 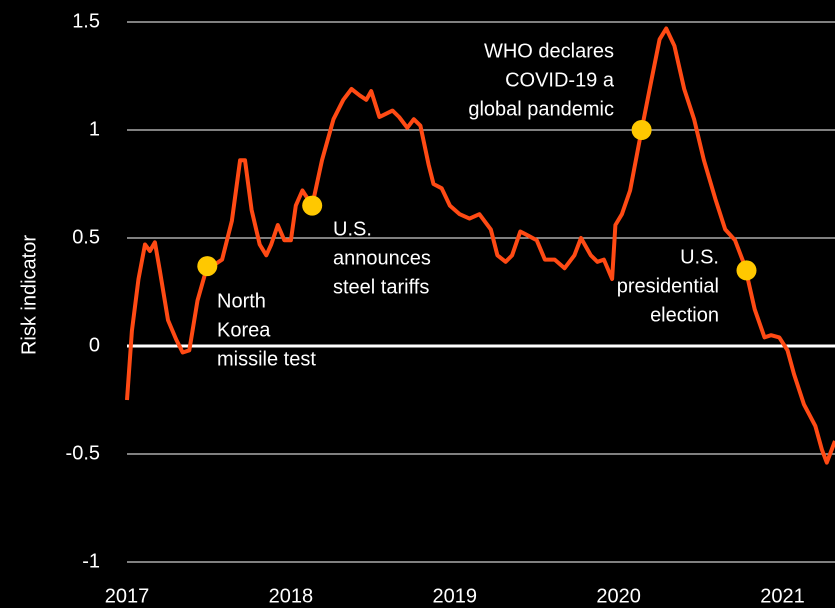 What do you see at coordinates (29, 295) in the screenshot?
I see `y-axis-label: Risk indicator` at bounding box center [29, 295].